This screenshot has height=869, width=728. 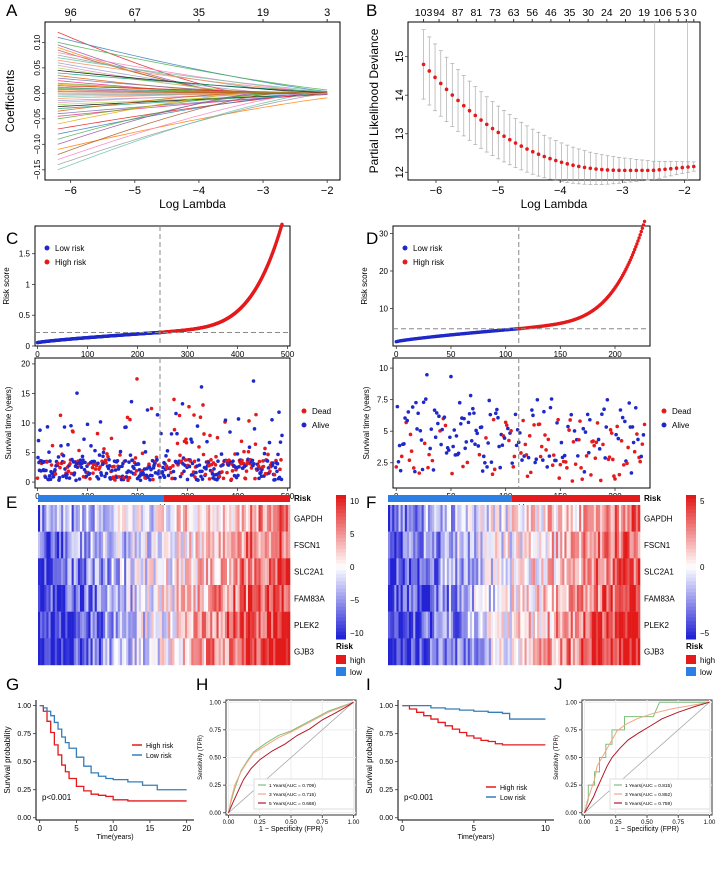 I want to click on legend-alive-label: Alive, so click(x=681, y=425).